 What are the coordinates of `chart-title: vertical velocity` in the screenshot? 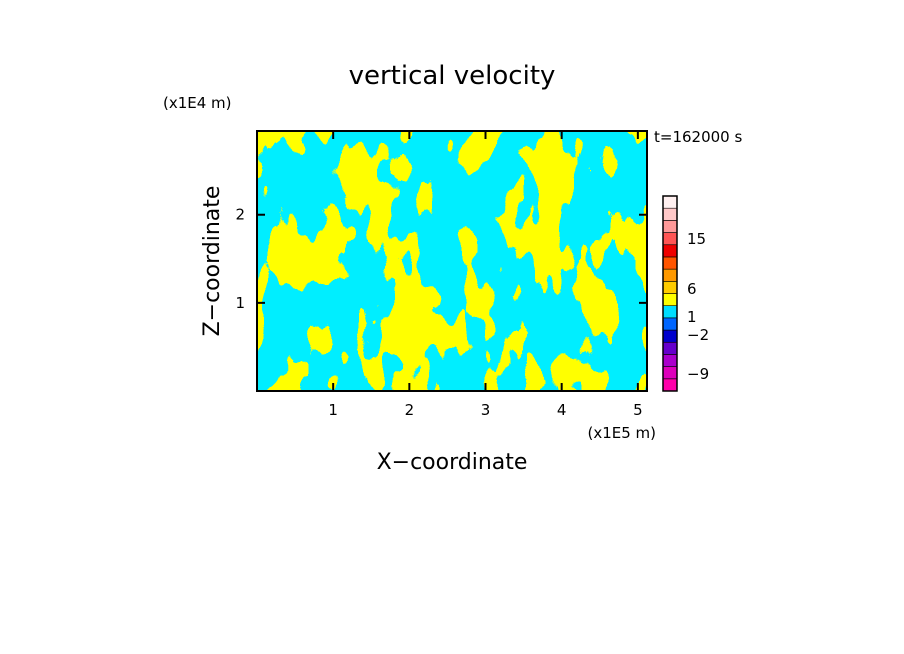 It's located at (452, 76).